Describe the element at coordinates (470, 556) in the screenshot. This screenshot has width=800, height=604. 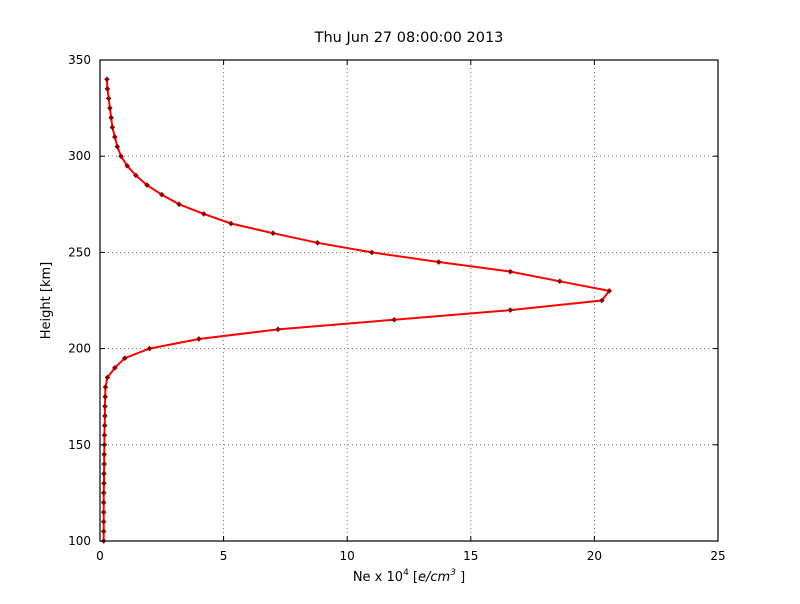
I see `x-tick-label: 15` at that location.